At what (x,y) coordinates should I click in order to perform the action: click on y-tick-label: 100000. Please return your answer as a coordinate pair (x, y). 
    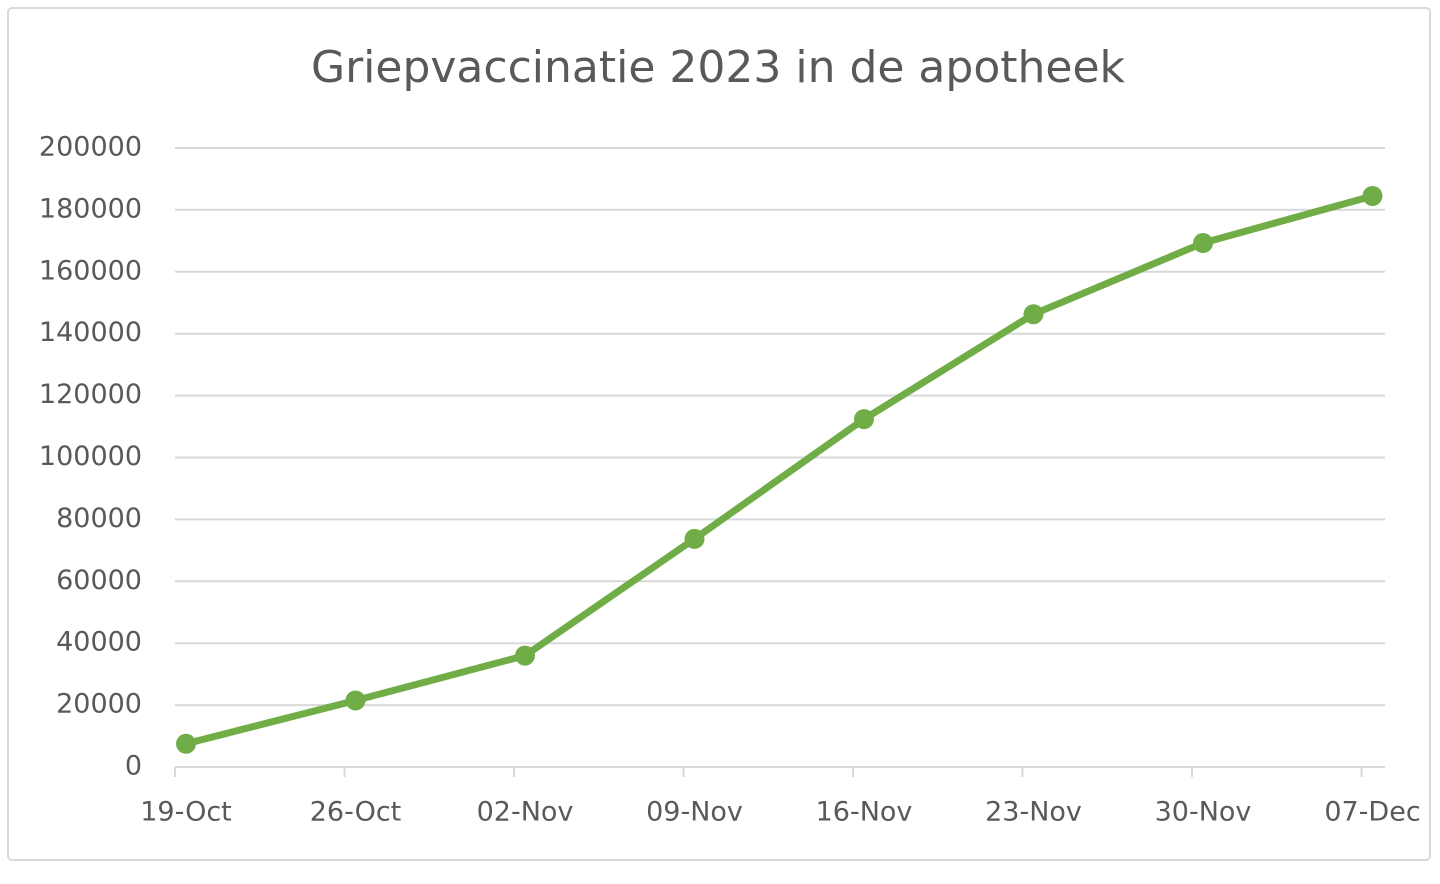
    Looking at the image, I should click on (90, 456).